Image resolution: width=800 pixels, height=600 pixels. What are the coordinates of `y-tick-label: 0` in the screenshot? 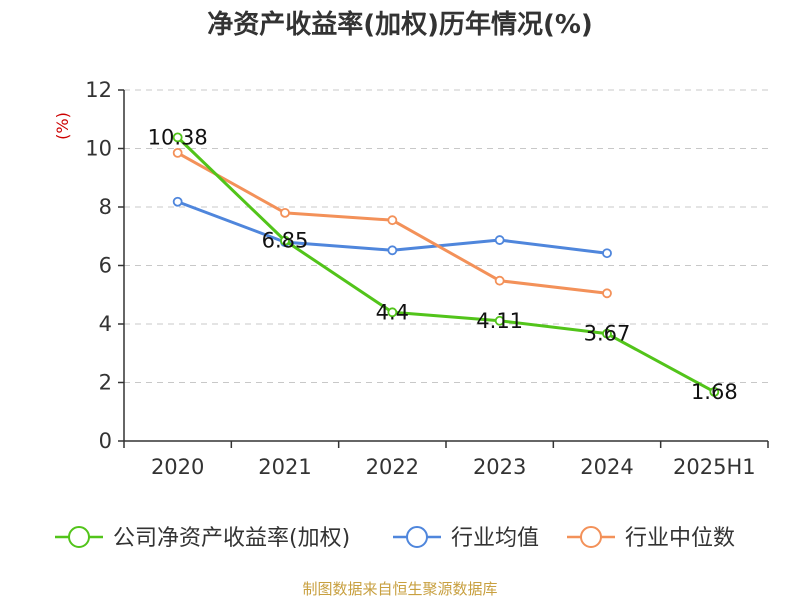 It's located at (105, 441).